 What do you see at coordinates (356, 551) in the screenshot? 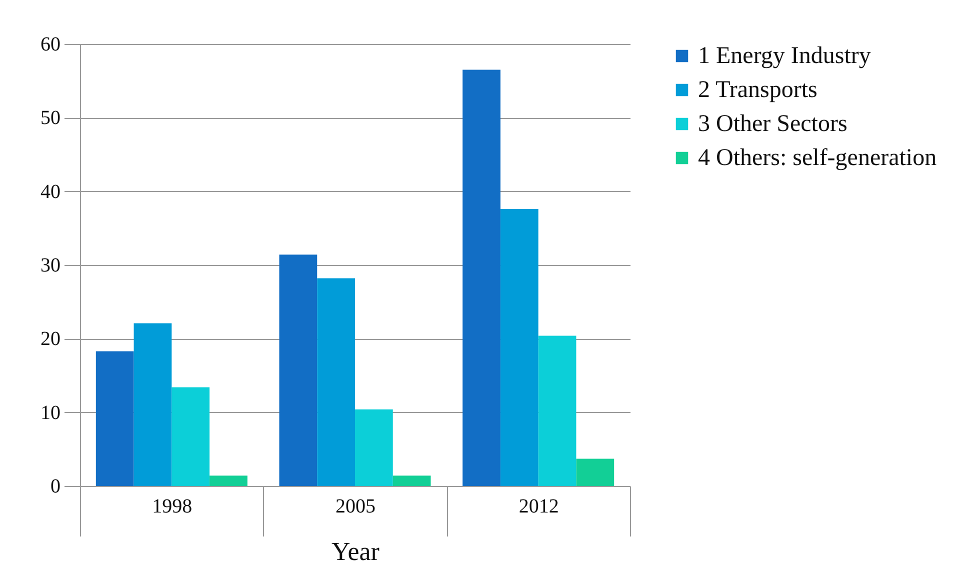
I see `x-axis-title: Year` at bounding box center [356, 551].